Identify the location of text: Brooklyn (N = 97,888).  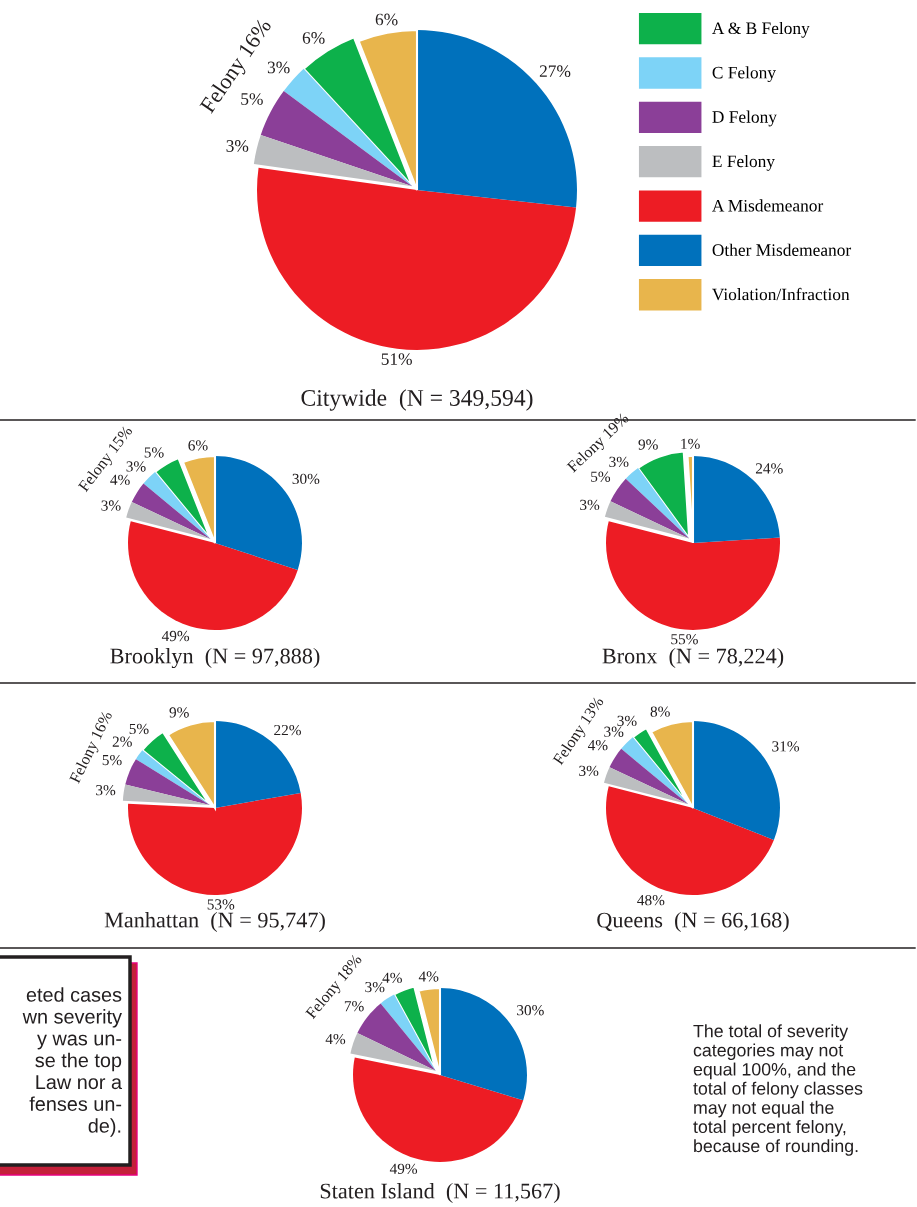
(215, 658).